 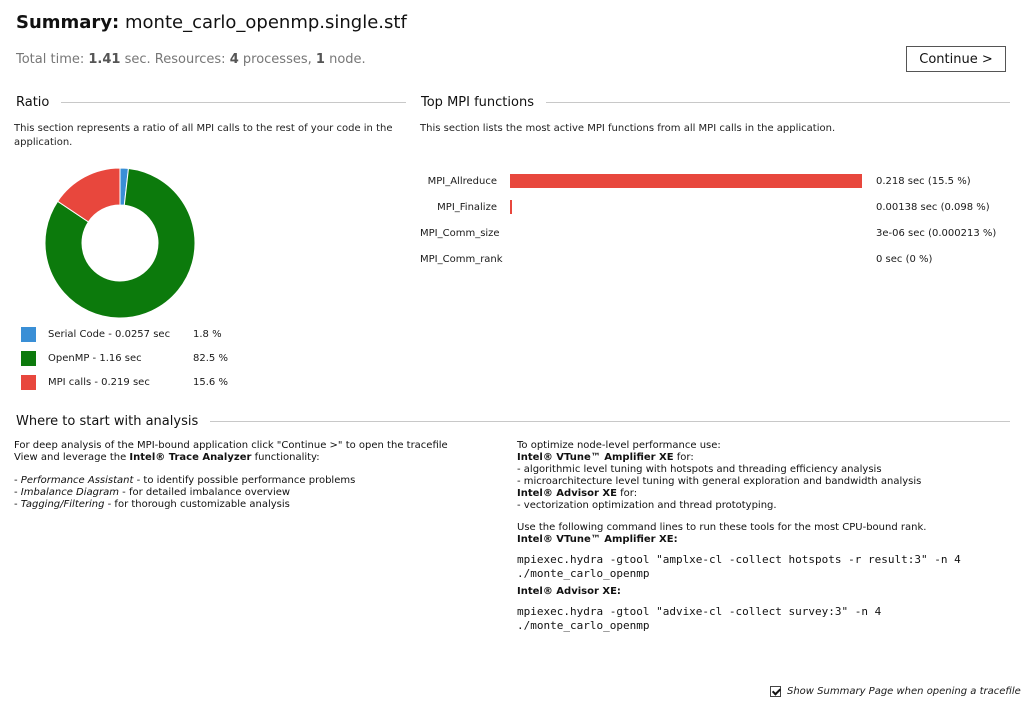 I want to click on vtune-line: Intel® VTune™ Amplifier XE for:, so click(x=739, y=458).